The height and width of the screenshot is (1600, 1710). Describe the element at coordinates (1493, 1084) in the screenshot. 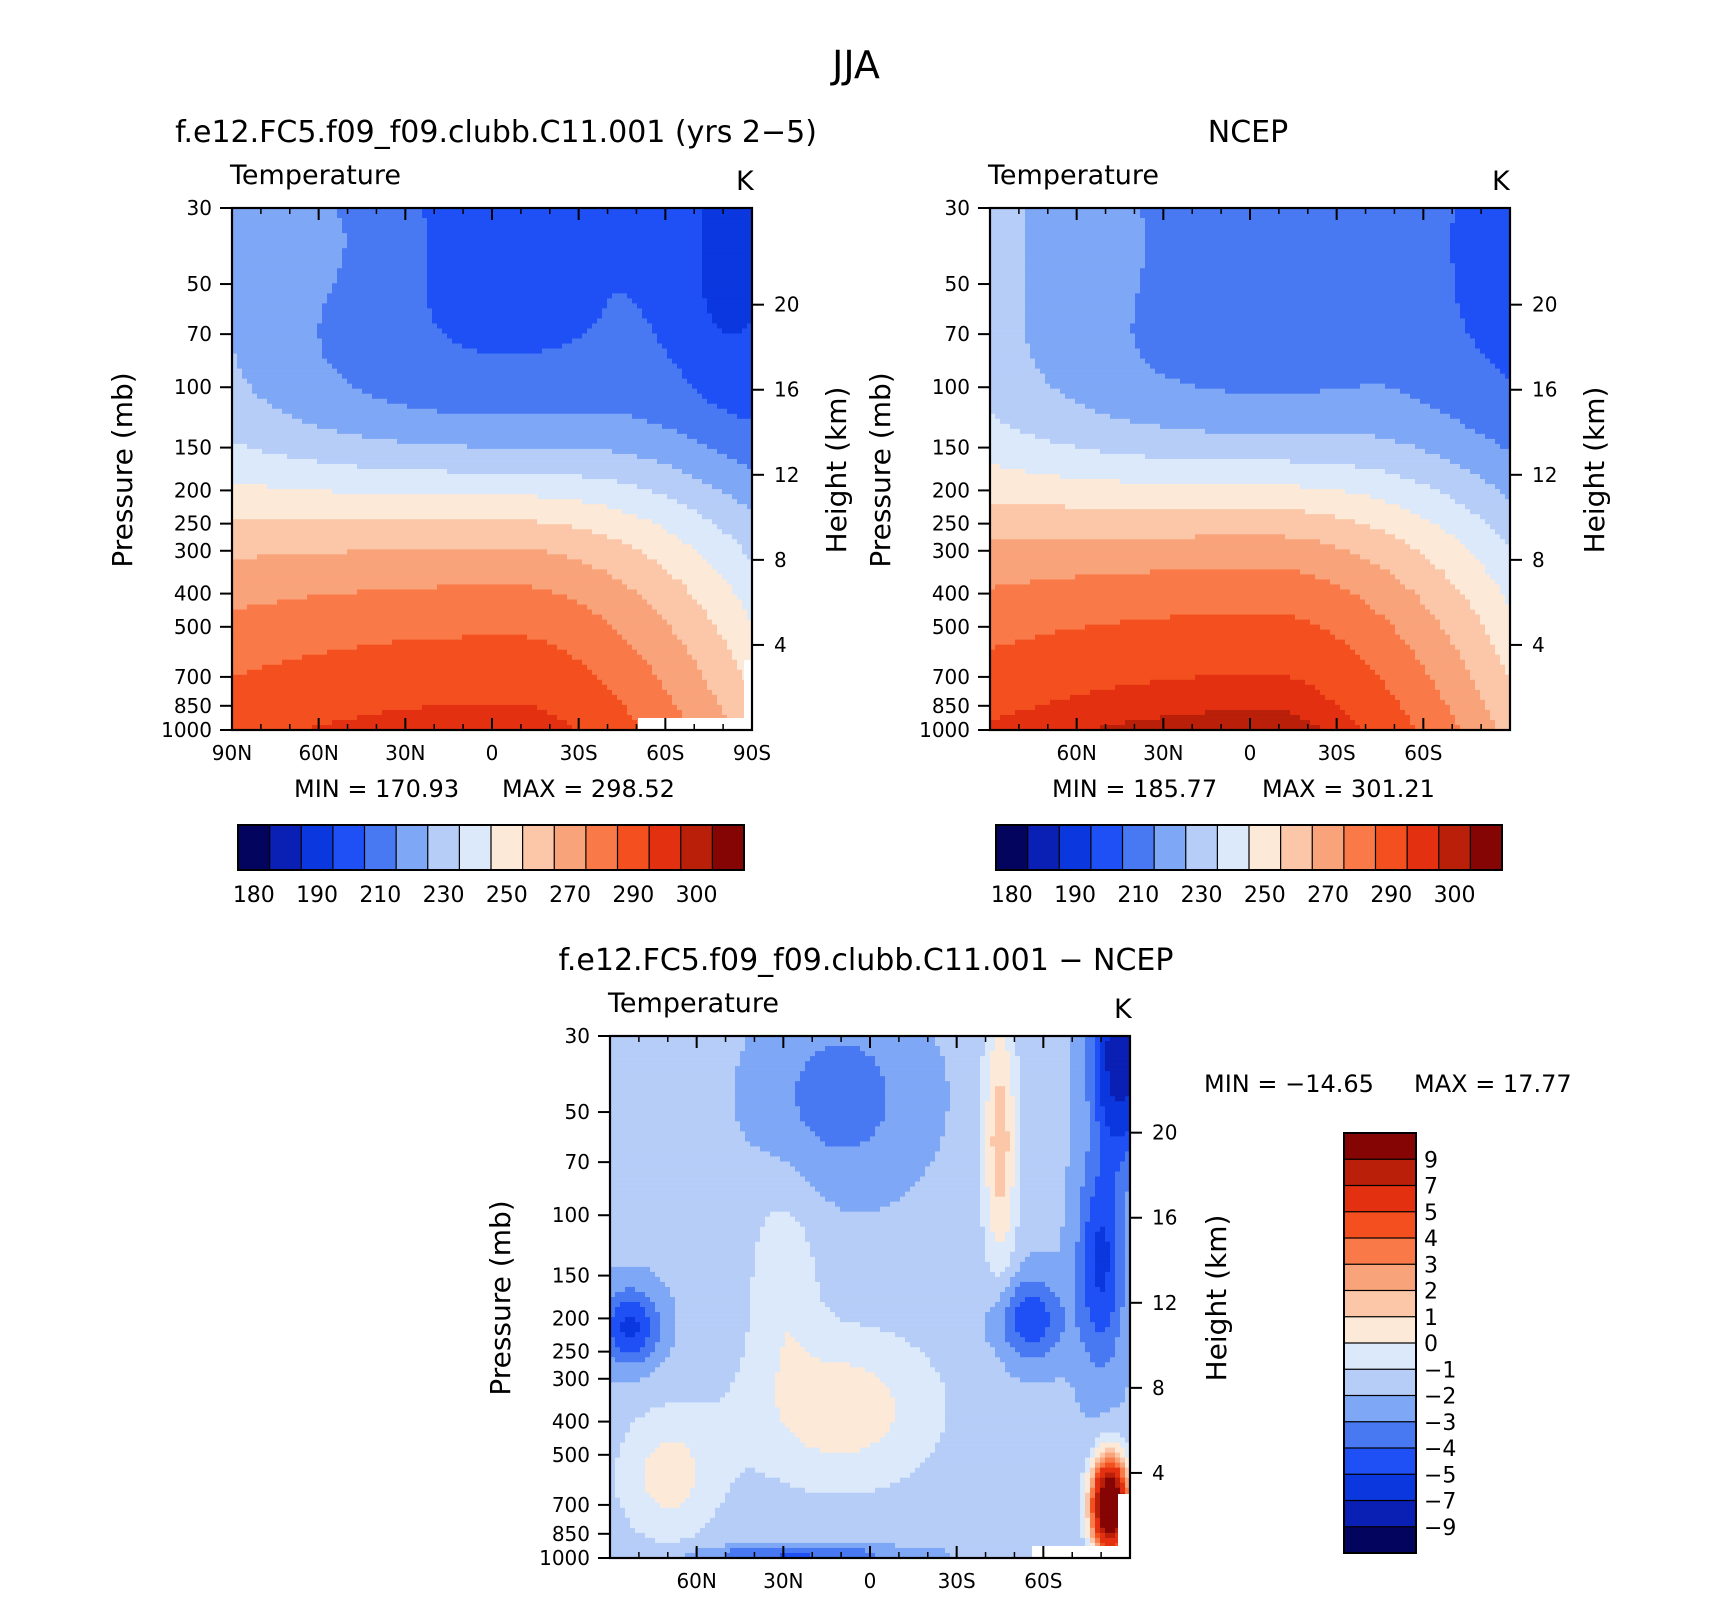

I see `diff-max-label: MAX = 17.77` at that location.